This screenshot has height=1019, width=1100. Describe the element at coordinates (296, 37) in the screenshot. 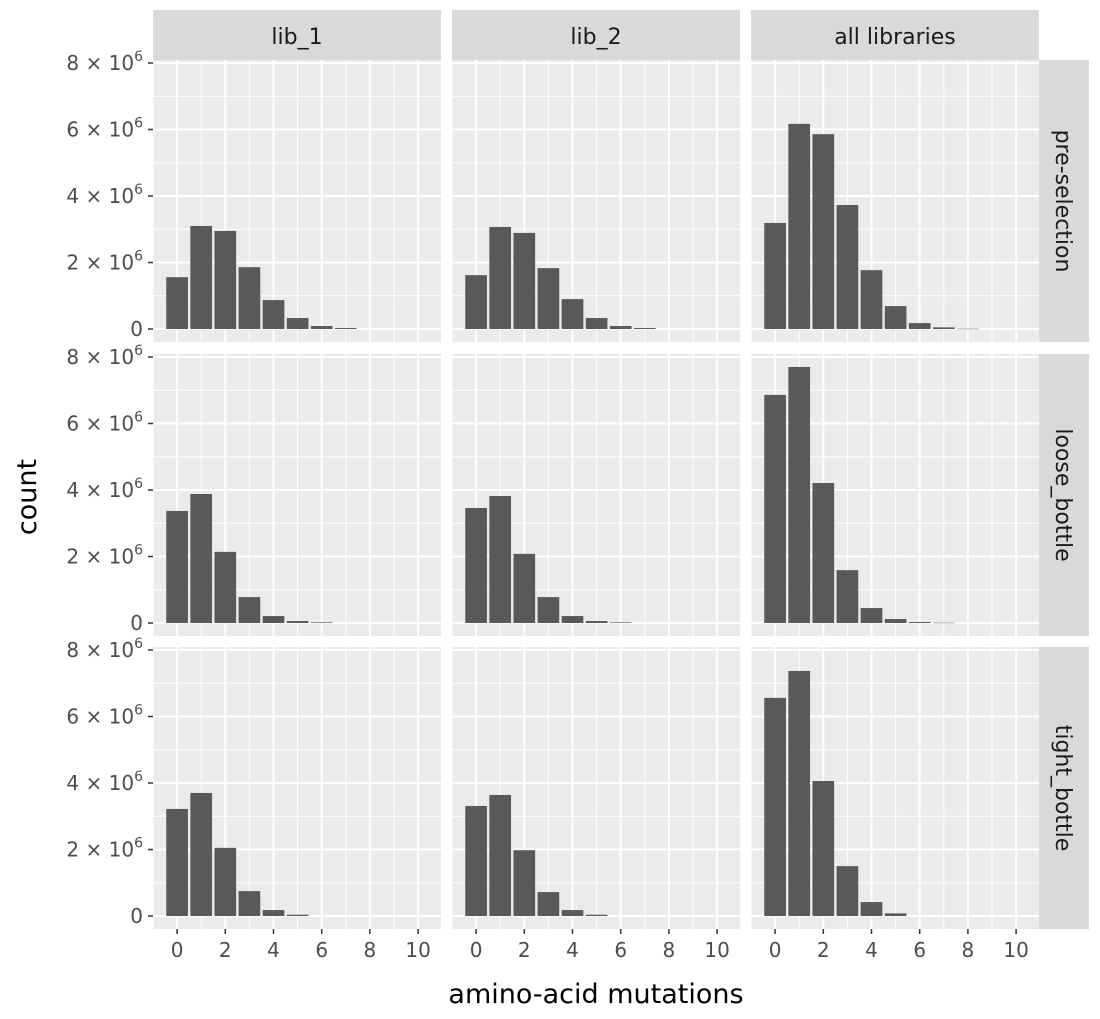

I see `column-strip-label: lib_1` at that location.